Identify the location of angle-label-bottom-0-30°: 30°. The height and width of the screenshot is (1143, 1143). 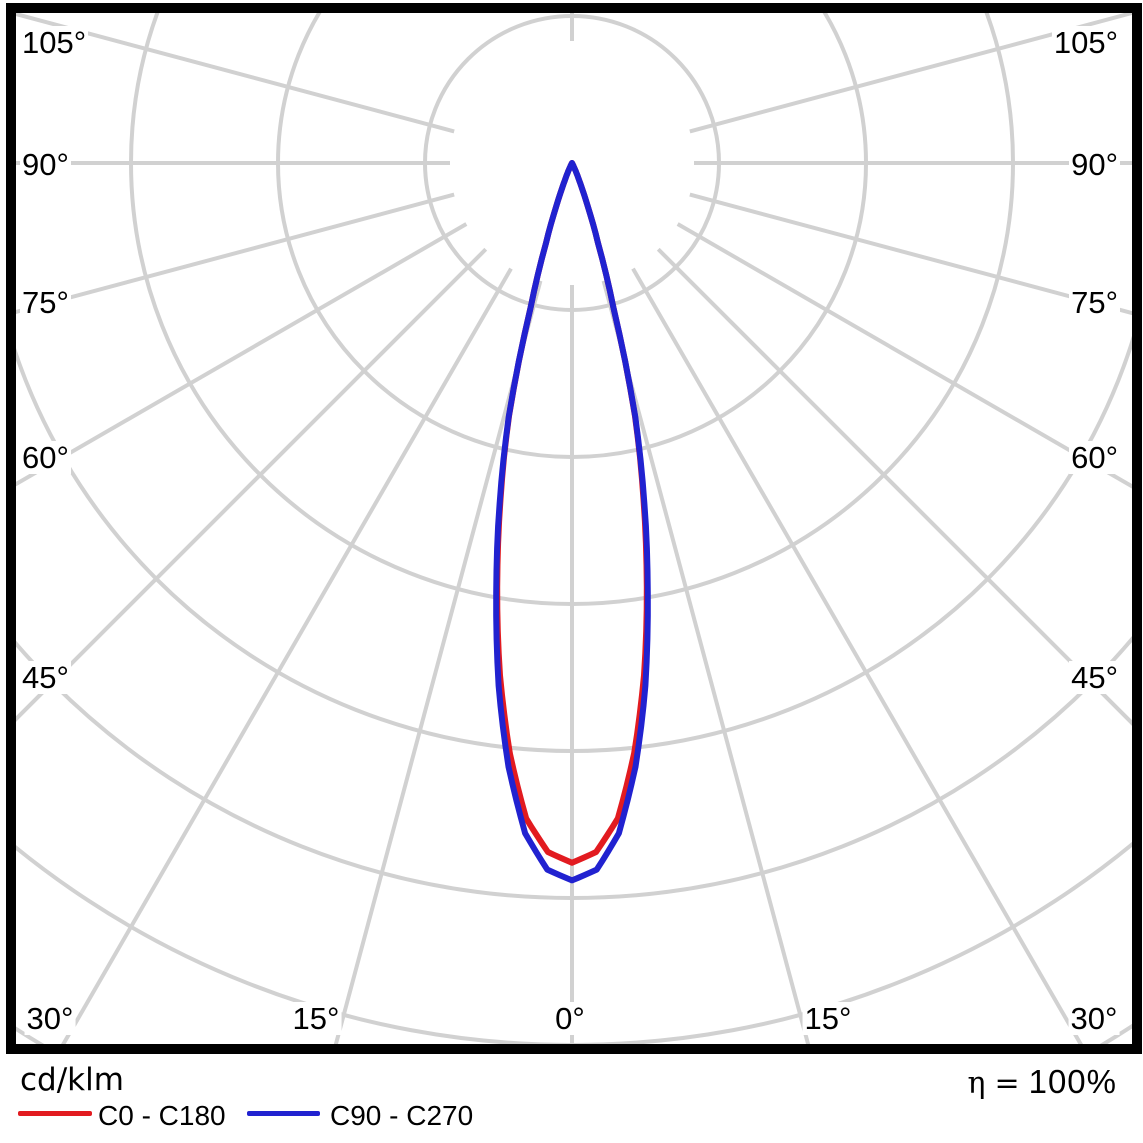
(50, 1018).